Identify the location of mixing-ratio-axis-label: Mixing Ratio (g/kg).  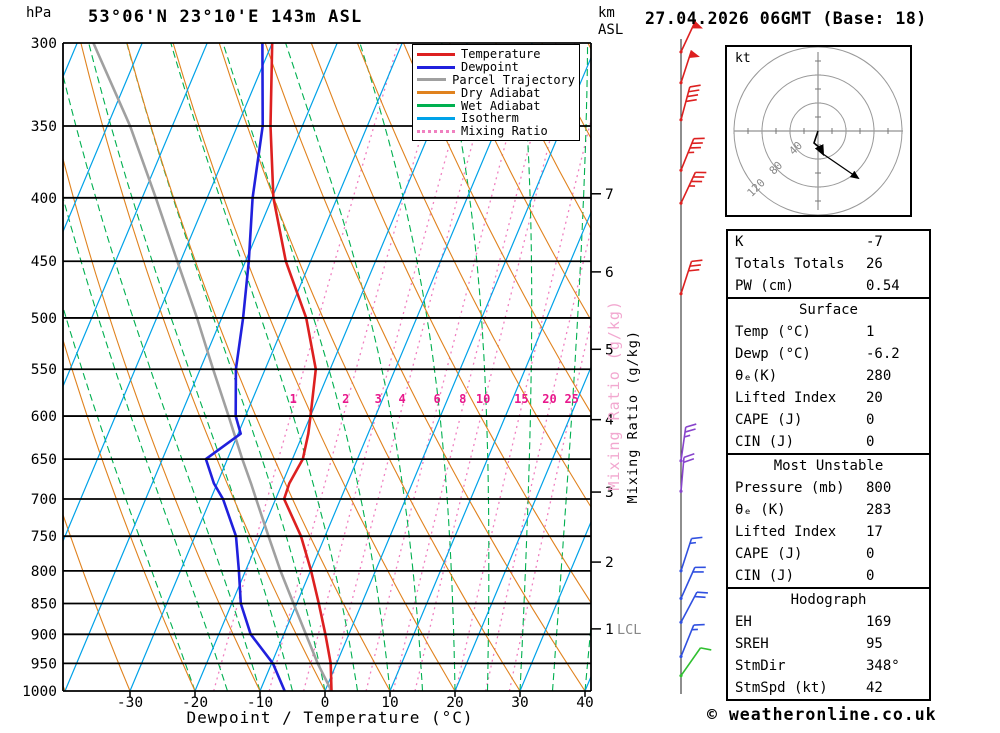
(633, 417).